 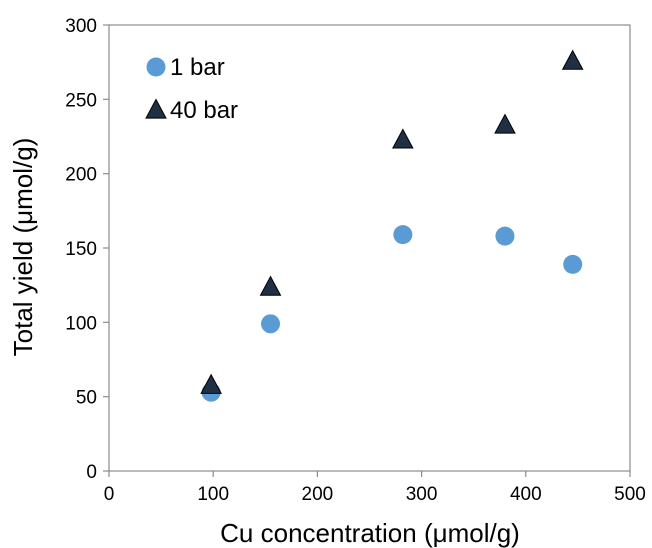 What do you see at coordinates (213, 494) in the screenshot?
I see `x-tick-label: 100` at bounding box center [213, 494].